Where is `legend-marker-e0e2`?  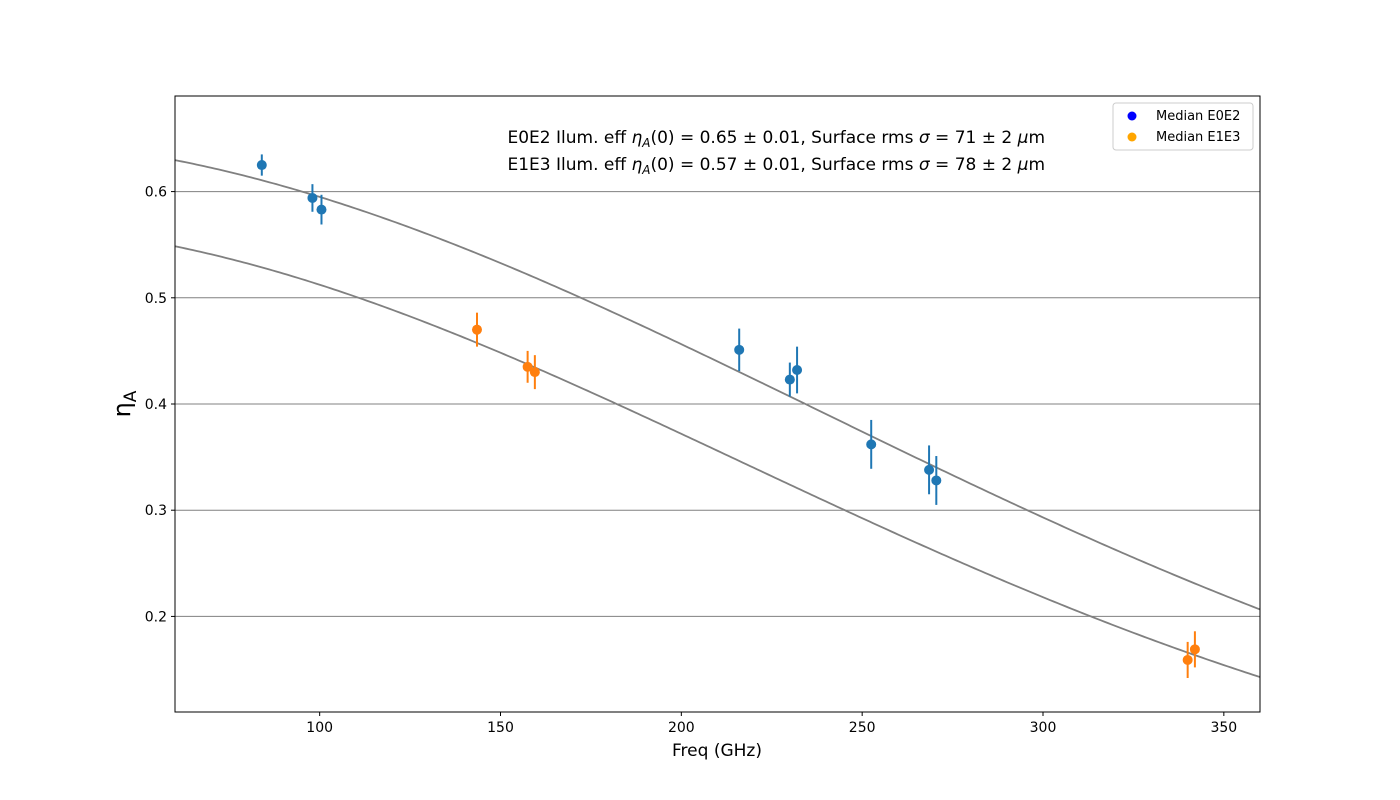 legend-marker-e0e2 is located at coordinates (1132, 116).